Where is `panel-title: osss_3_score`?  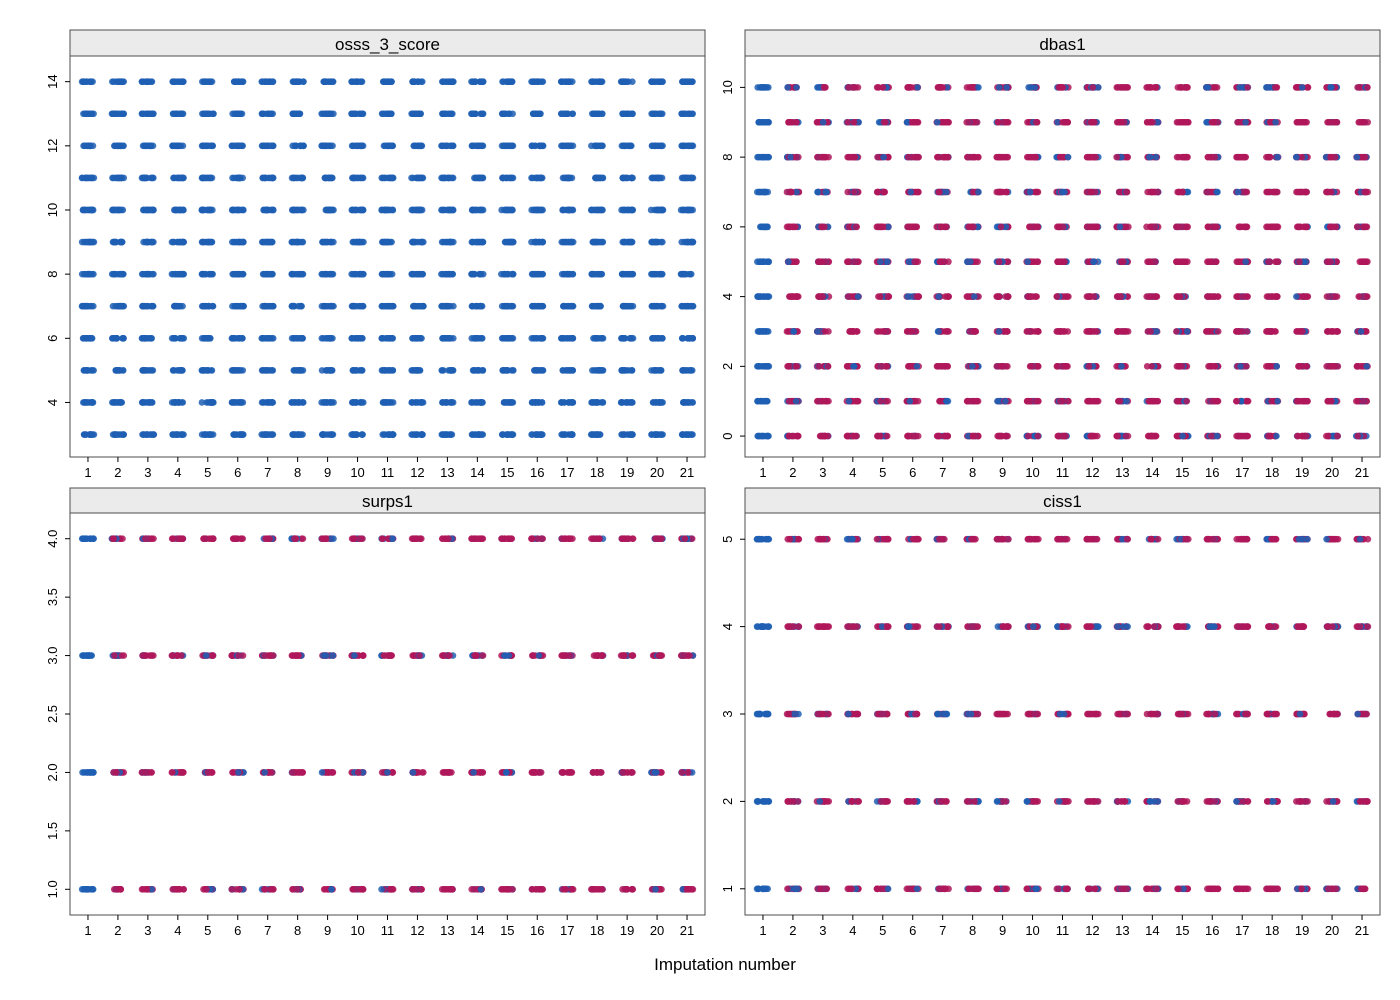 panel-title: osss_3_score is located at coordinates (387, 44).